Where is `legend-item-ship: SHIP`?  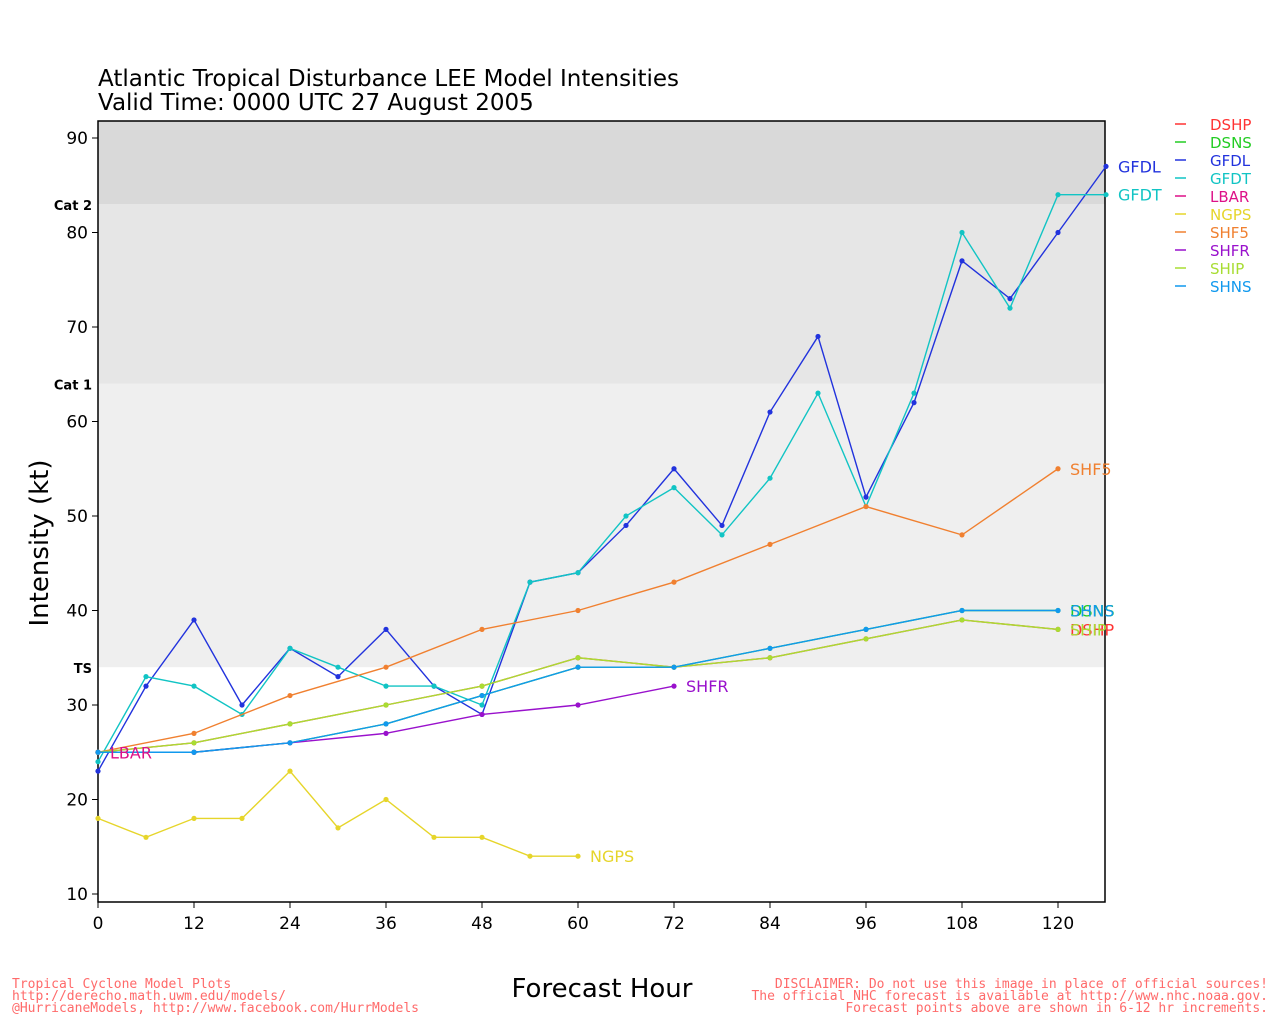 legend-item-ship: SHIP is located at coordinates (1209, 269).